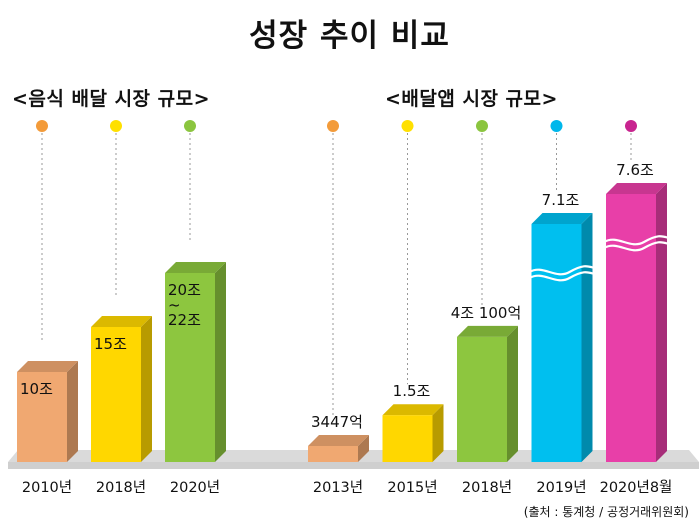 The width and height of the screenshot is (699, 532). Describe the element at coordinates (636, 487) in the screenshot. I see `category-label: 2020년8월` at that location.